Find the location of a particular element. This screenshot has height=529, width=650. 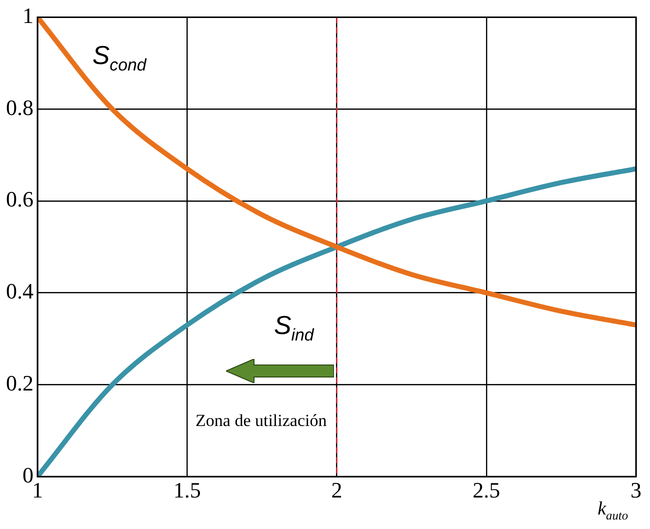

x-tick-label: 1.5 is located at coordinates (187, 490).